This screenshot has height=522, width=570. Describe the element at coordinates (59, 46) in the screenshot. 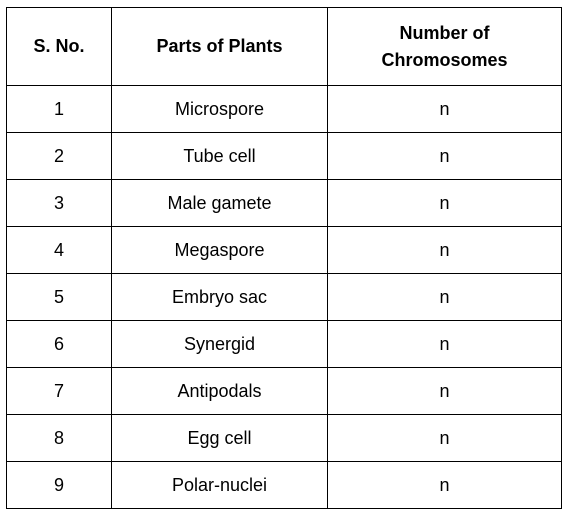

I see `header-serial-number: S. No.` at that location.